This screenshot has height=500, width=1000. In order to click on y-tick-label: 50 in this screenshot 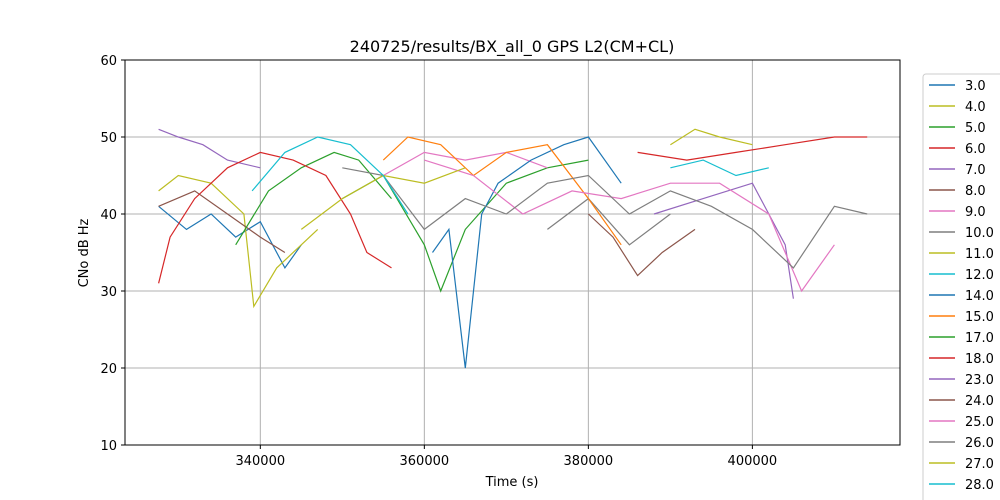, I will do `click(108, 138)`.